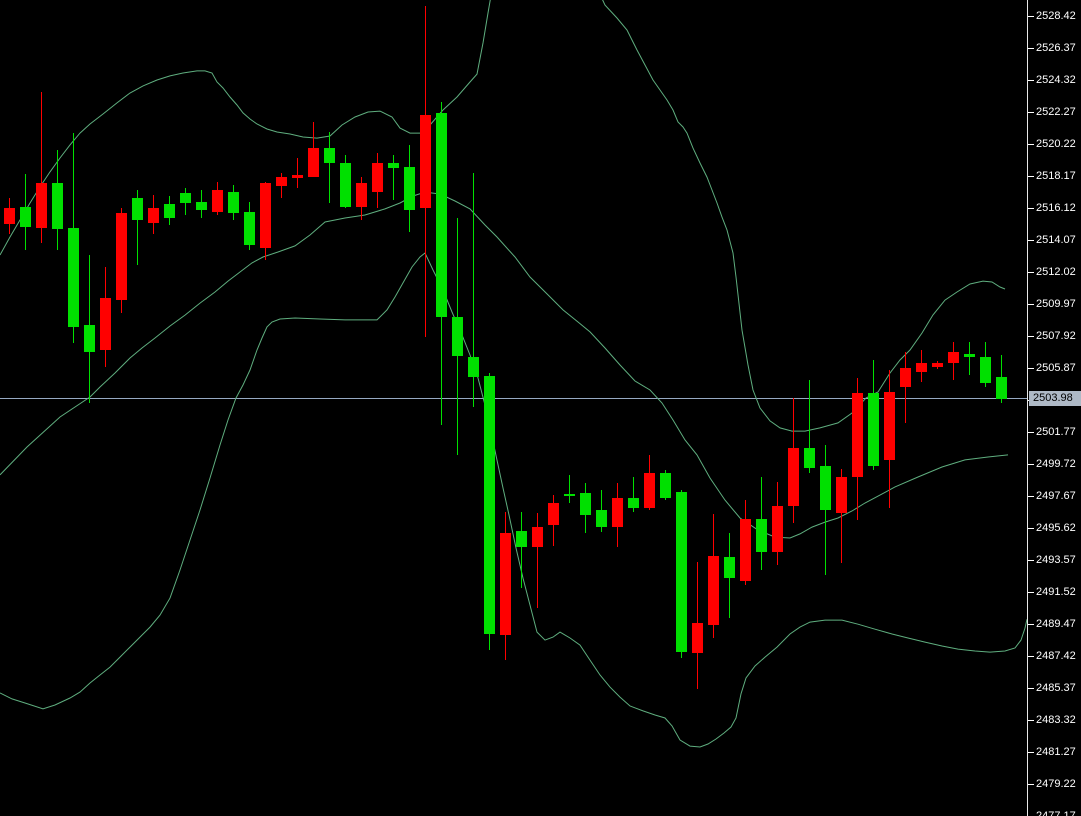 The height and width of the screenshot is (816, 1081). I want to click on price-axis-label: 2518.17, so click(1056, 176).